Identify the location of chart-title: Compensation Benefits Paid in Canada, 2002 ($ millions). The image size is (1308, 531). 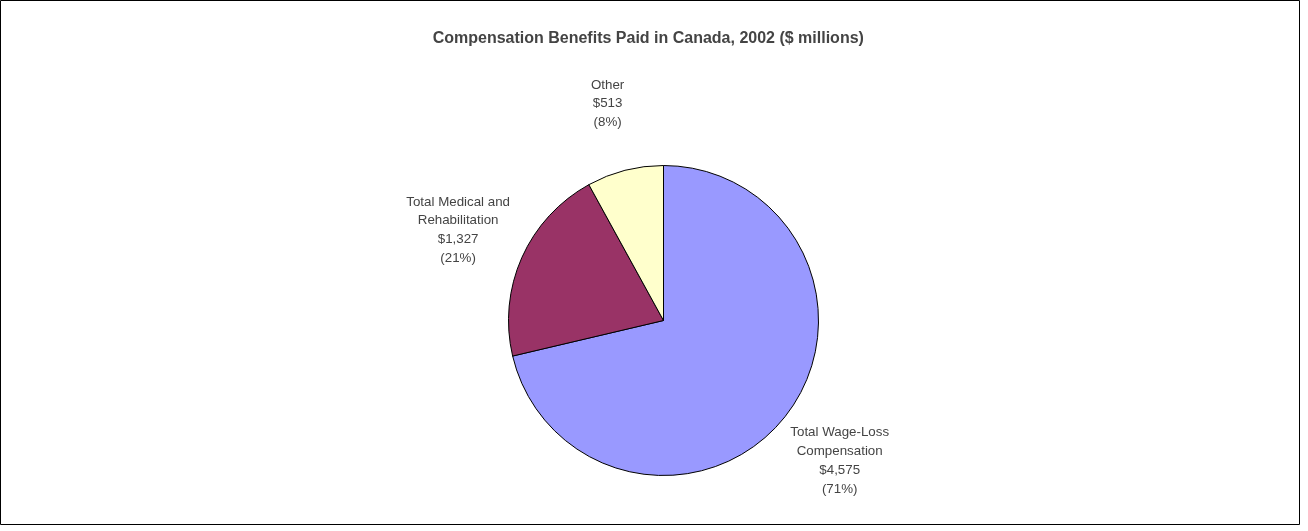
(648, 37).